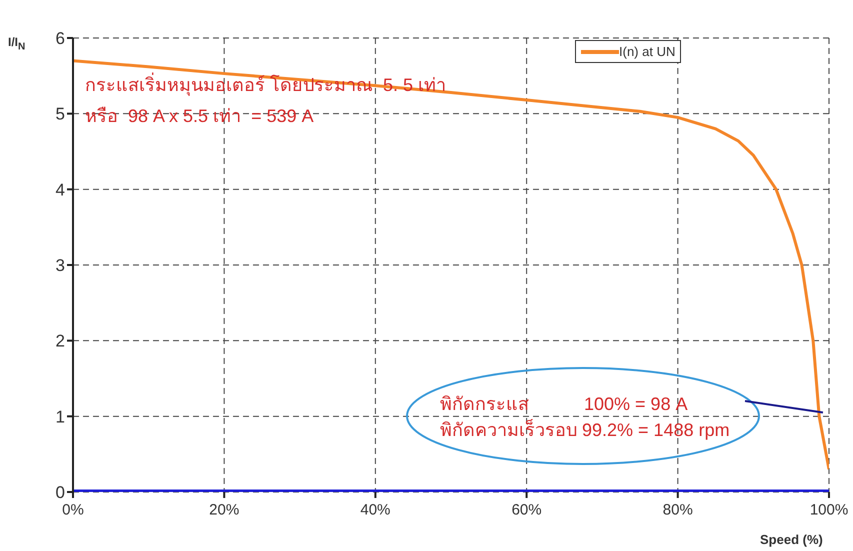 This screenshot has width=853, height=551. What do you see at coordinates (375, 510) in the screenshot?
I see `x-tick-label: 40%` at bounding box center [375, 510].